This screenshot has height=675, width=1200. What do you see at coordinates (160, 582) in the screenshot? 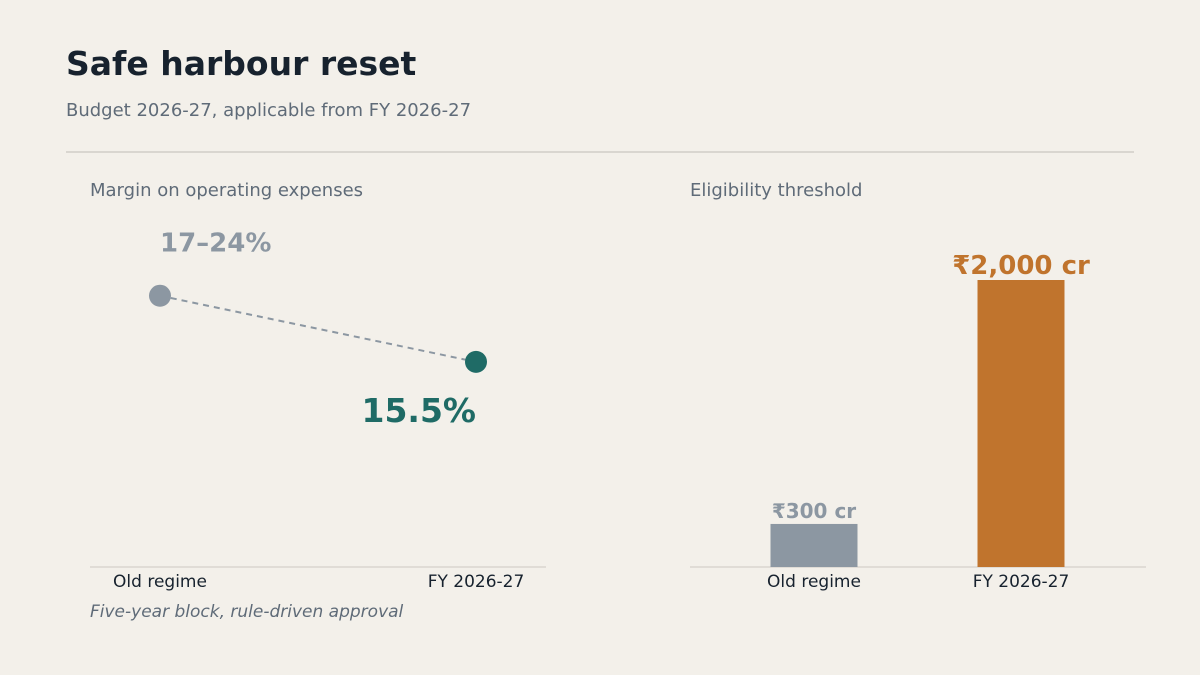
I see `margin-tick-label-old: Old regime` at bounding box center [160, 582].